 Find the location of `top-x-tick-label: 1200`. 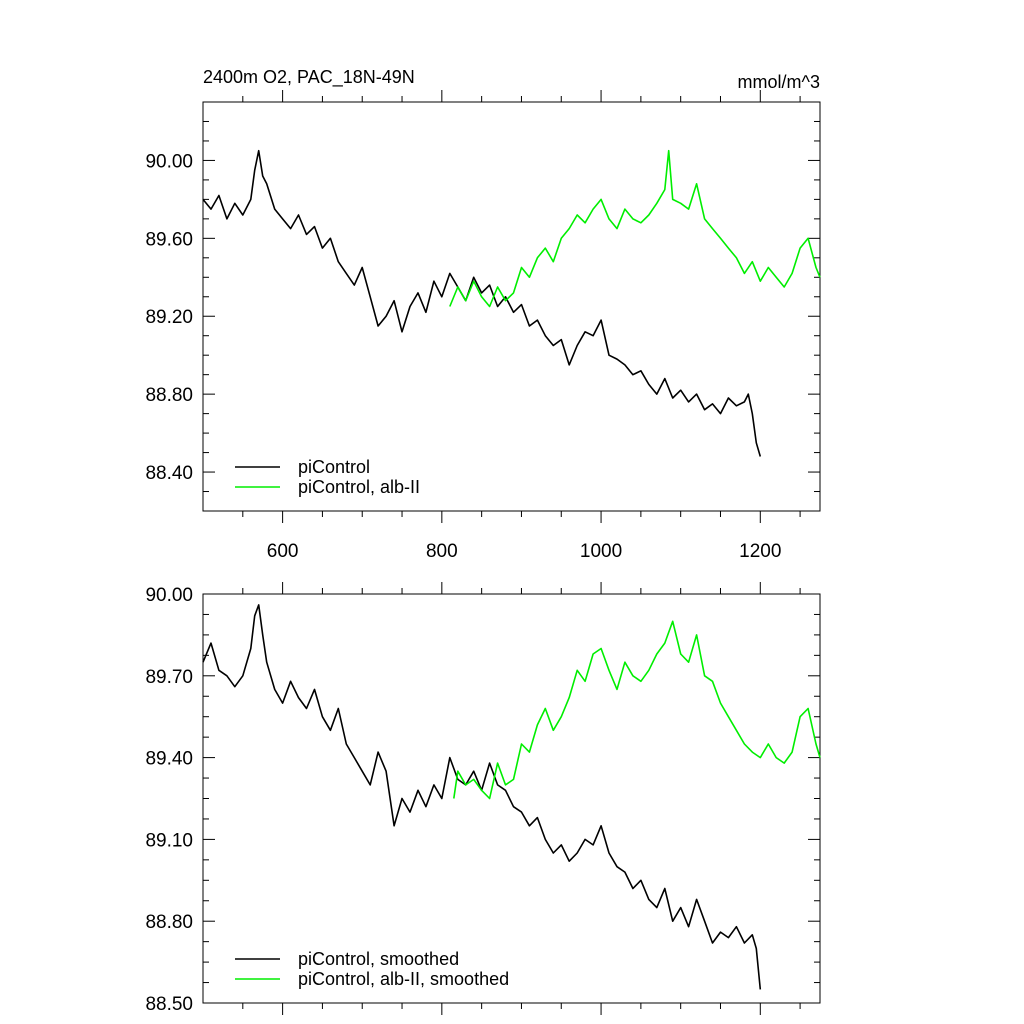

top-x-tick-label: 1200 is located at coordinates (760, 551).